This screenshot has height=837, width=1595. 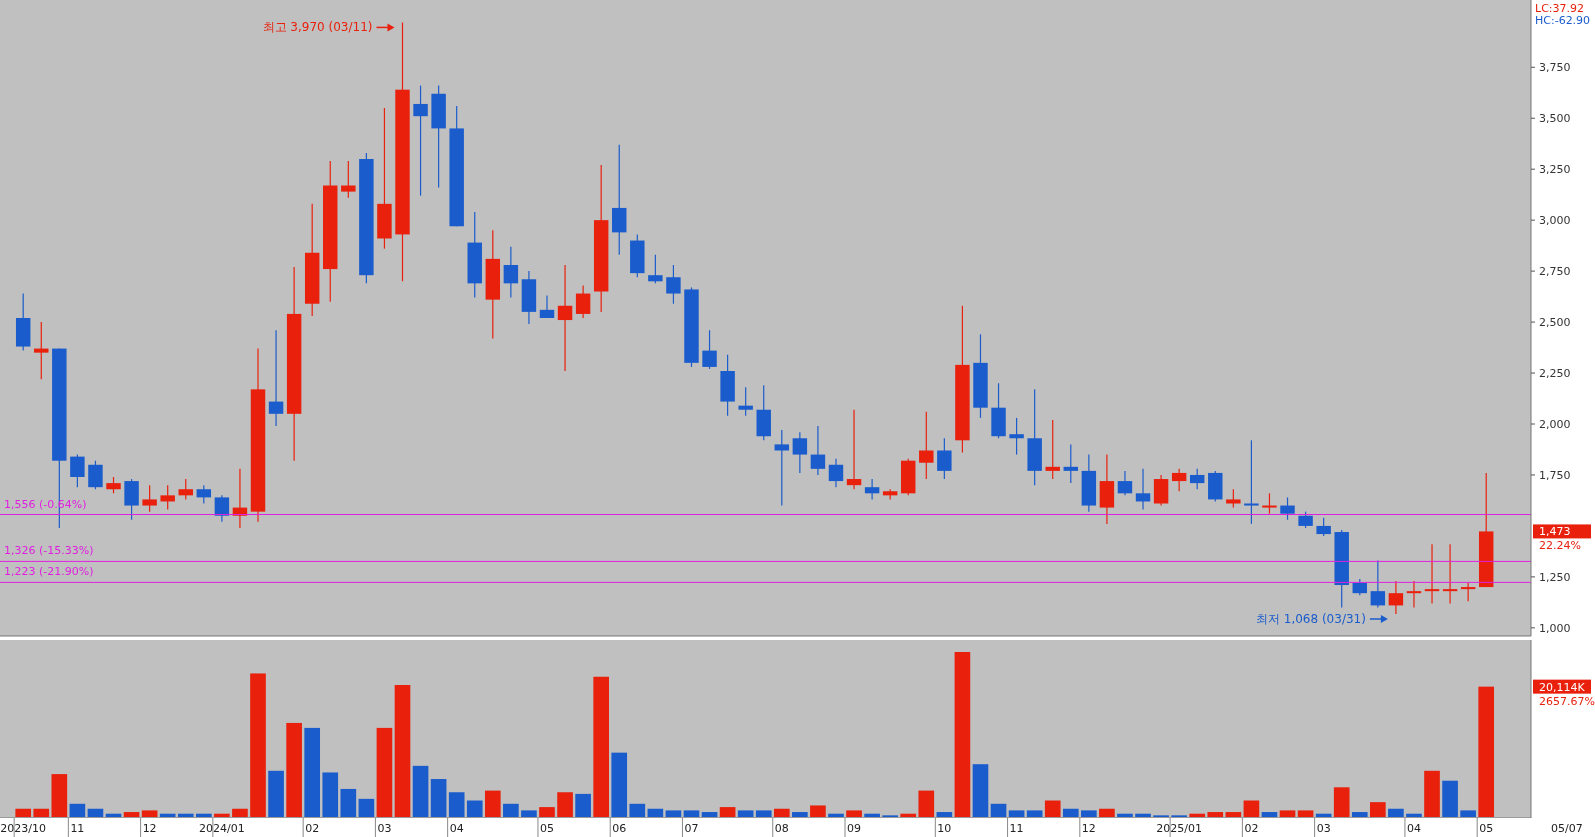 What do you see at coordinates (1567, 701) in the screenshot?
I see `text: 2657.67%` at bounding box center [1567, 701].